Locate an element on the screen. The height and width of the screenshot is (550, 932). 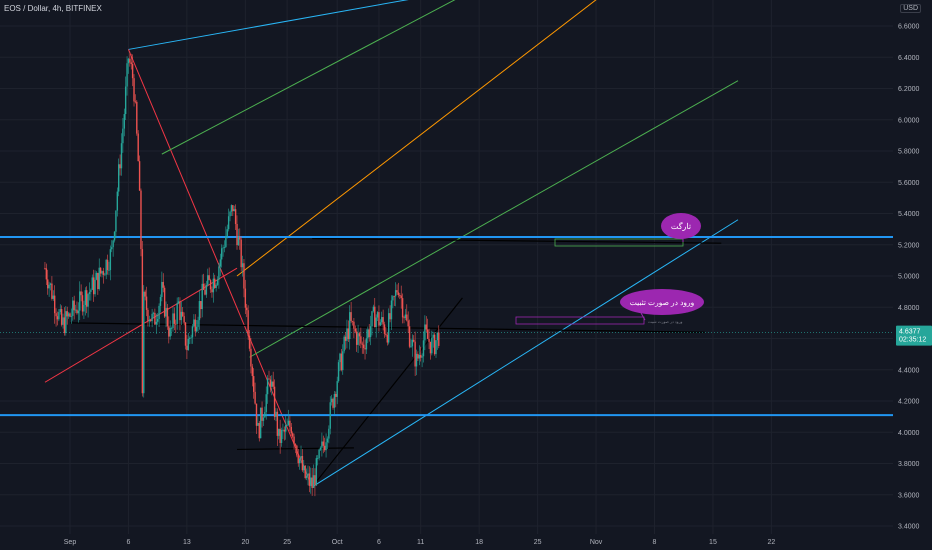
currency-label: USD is located at coordinates (910, 8).